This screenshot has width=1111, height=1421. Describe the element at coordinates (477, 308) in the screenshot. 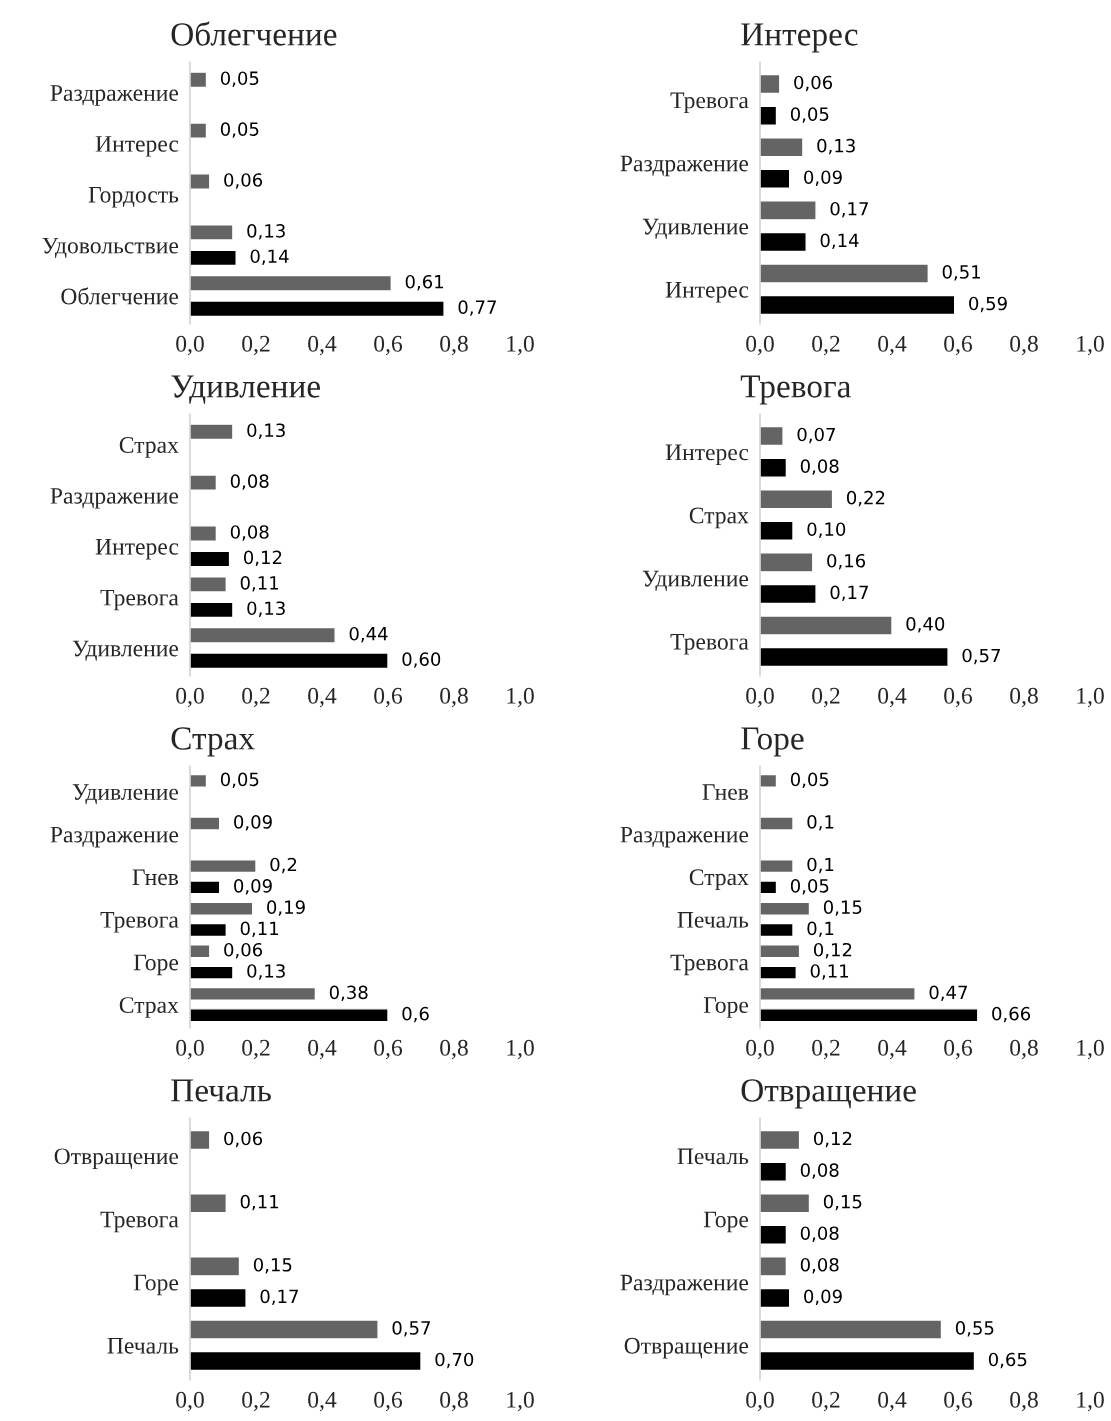

I see `data-label: 0,77` at that location.